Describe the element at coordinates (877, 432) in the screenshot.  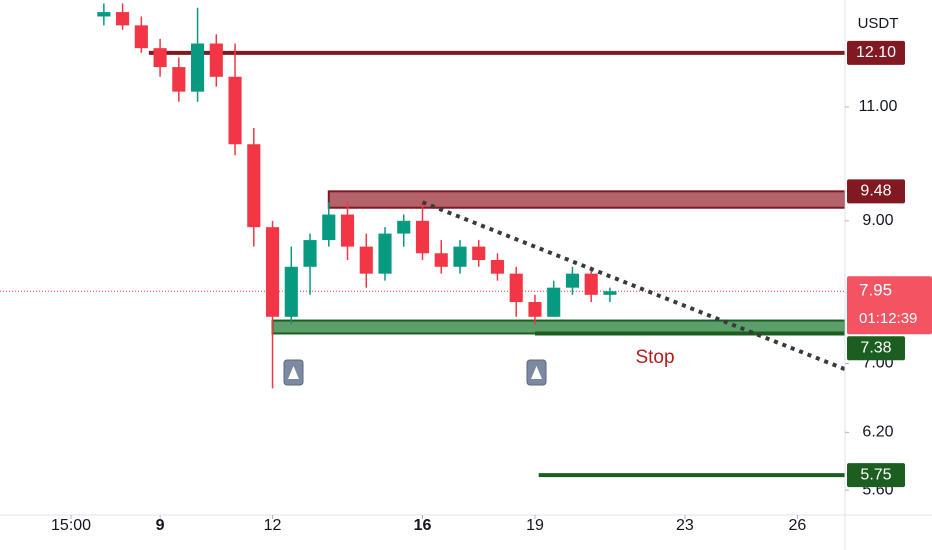
I see `y-tick-label: 6.20` at that location.